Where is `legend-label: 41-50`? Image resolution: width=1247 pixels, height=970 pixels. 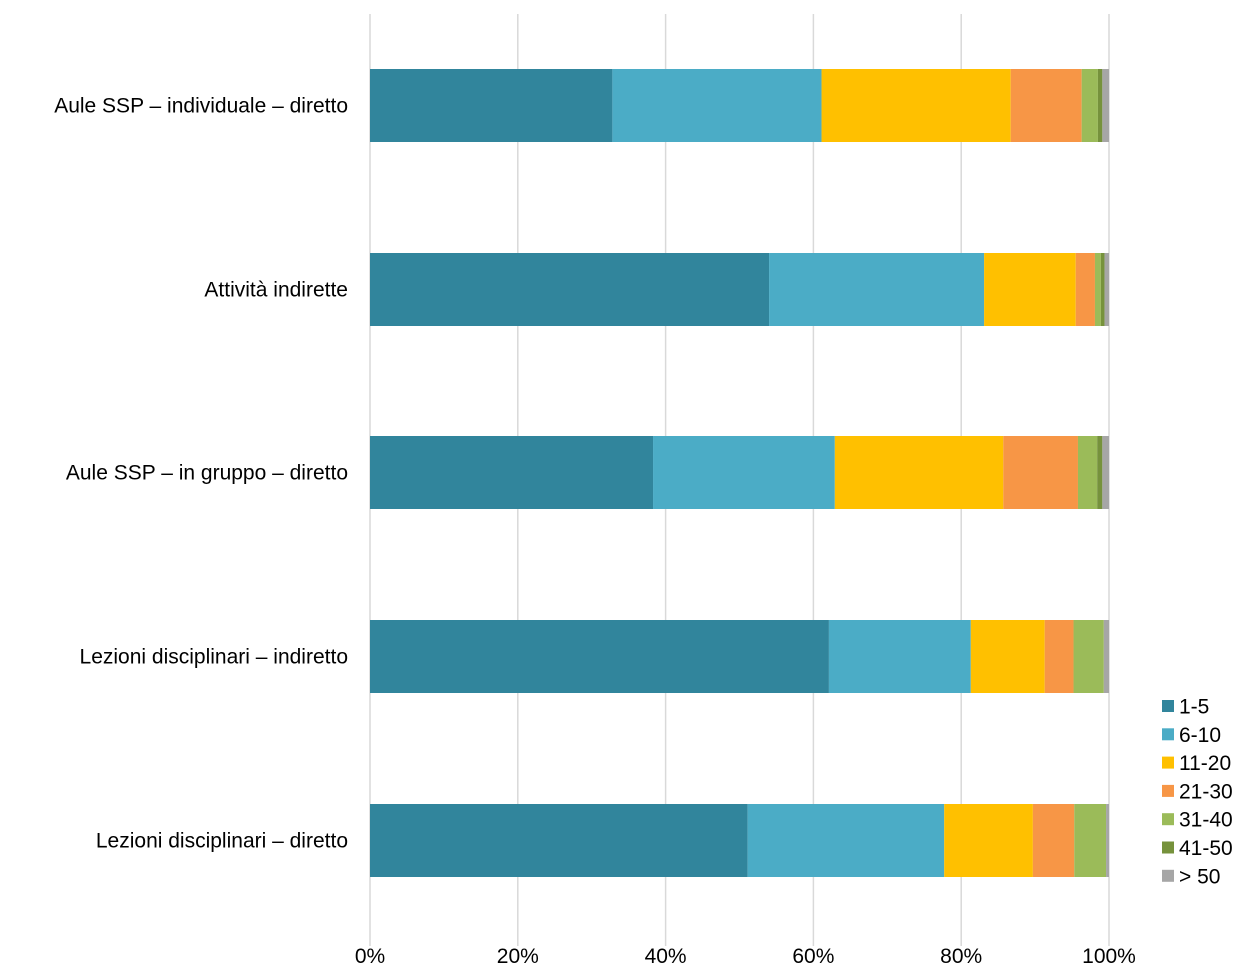
legend-label: 41-50 is located at coordinates (1206, 848).